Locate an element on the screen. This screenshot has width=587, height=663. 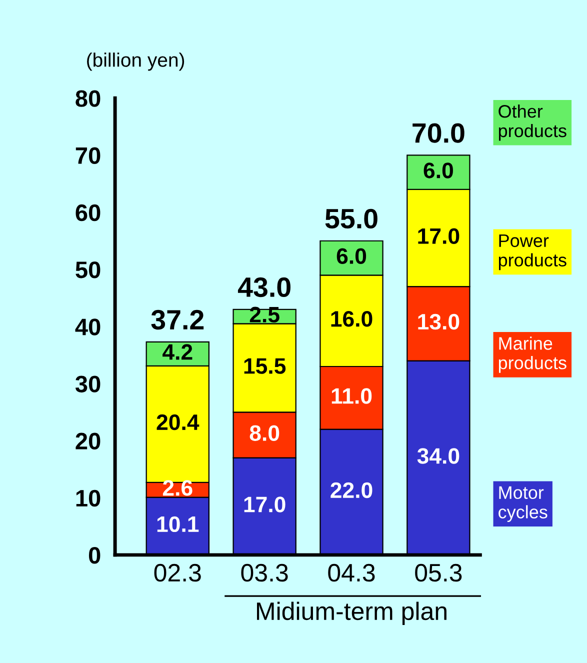
text: 10.1 is located at coordinates (178, 524).